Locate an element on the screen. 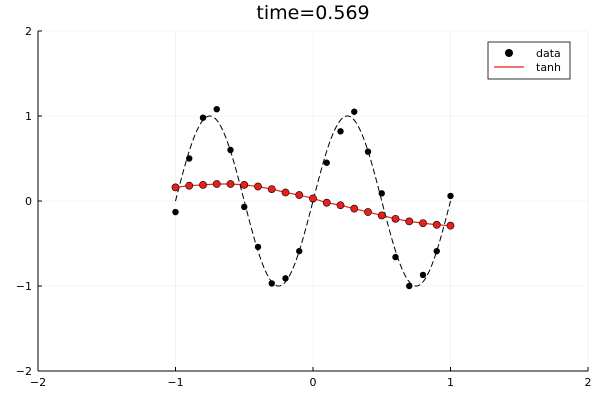  x-tick-label: 2 is located at coordinates (588, 382).